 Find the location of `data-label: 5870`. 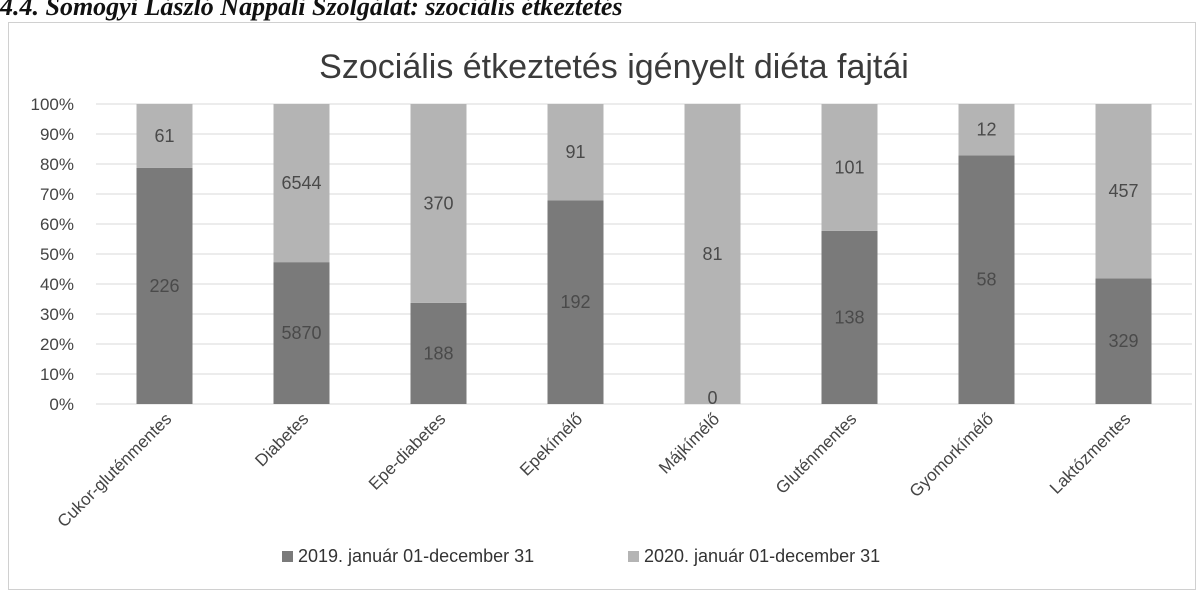

data-label: 5870 is located at coordinates (301, 333).